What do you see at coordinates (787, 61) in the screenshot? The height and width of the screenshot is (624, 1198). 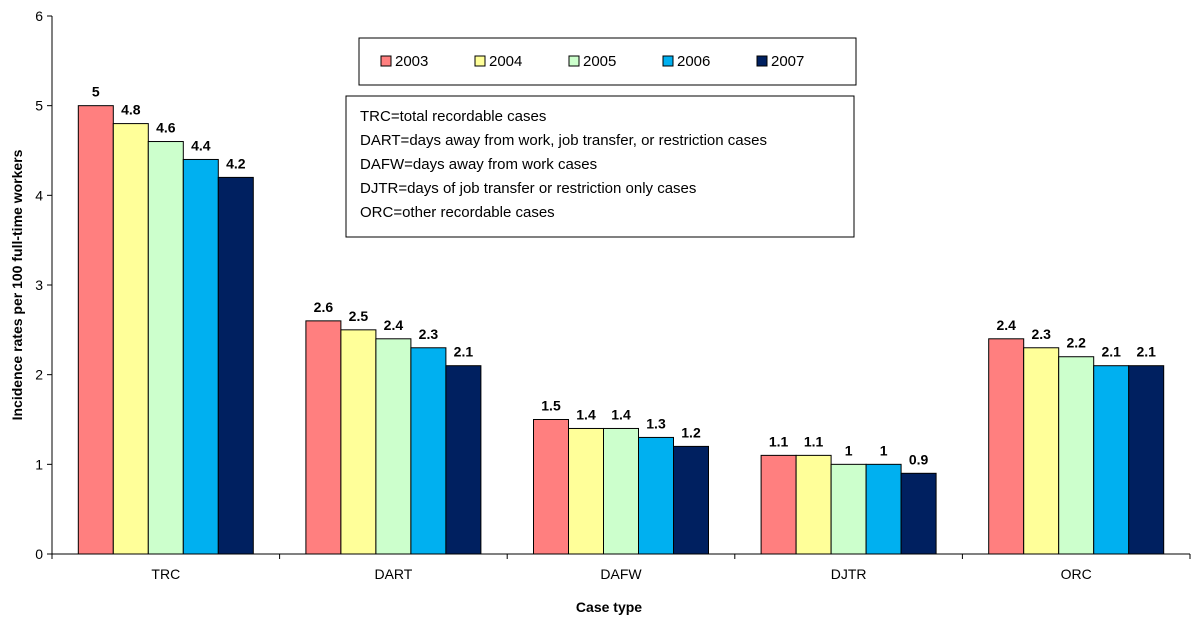 I see `legend-label: 2007` at bounding box center [787, 61].